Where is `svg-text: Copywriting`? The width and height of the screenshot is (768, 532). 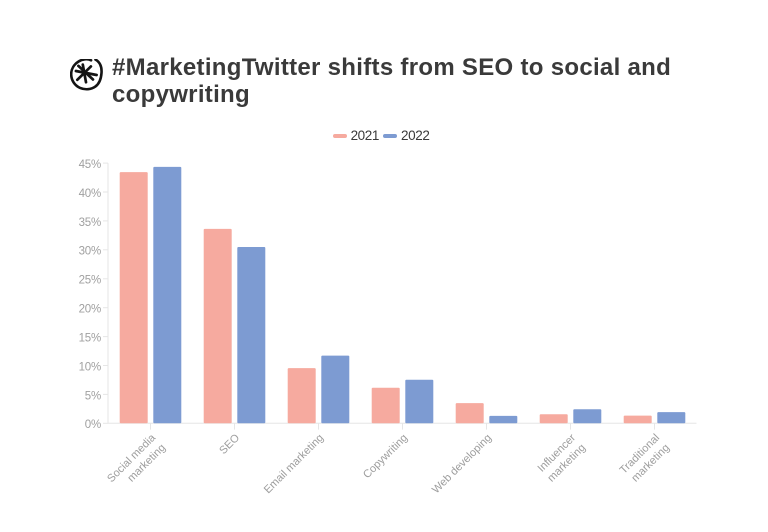 svg-text: Copywriting is located at coordinates (385, 456).